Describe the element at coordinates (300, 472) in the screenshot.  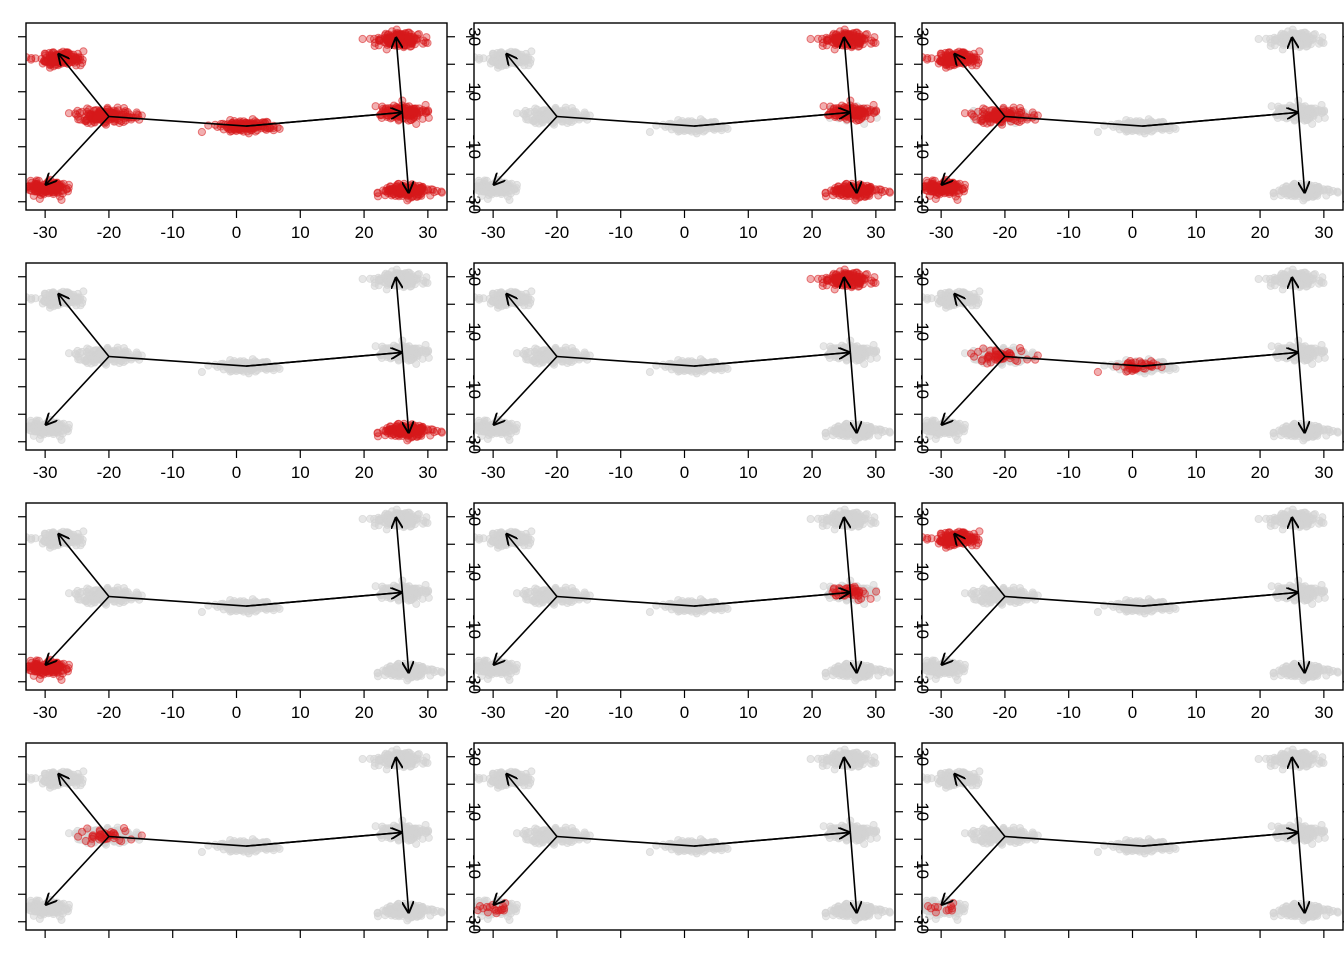
I see `x-tick-label: 10` at that location.